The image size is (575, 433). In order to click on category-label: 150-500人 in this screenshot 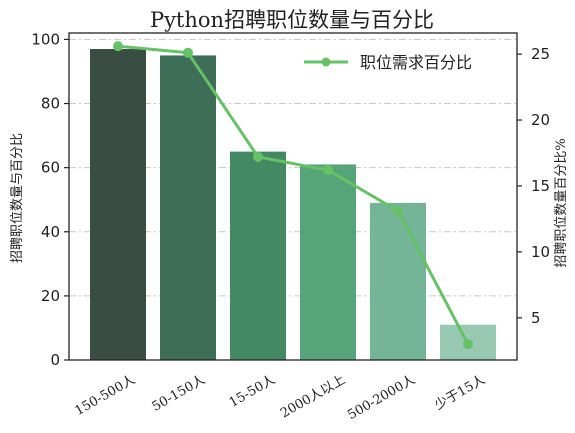, I will do `click(105, 395)`.